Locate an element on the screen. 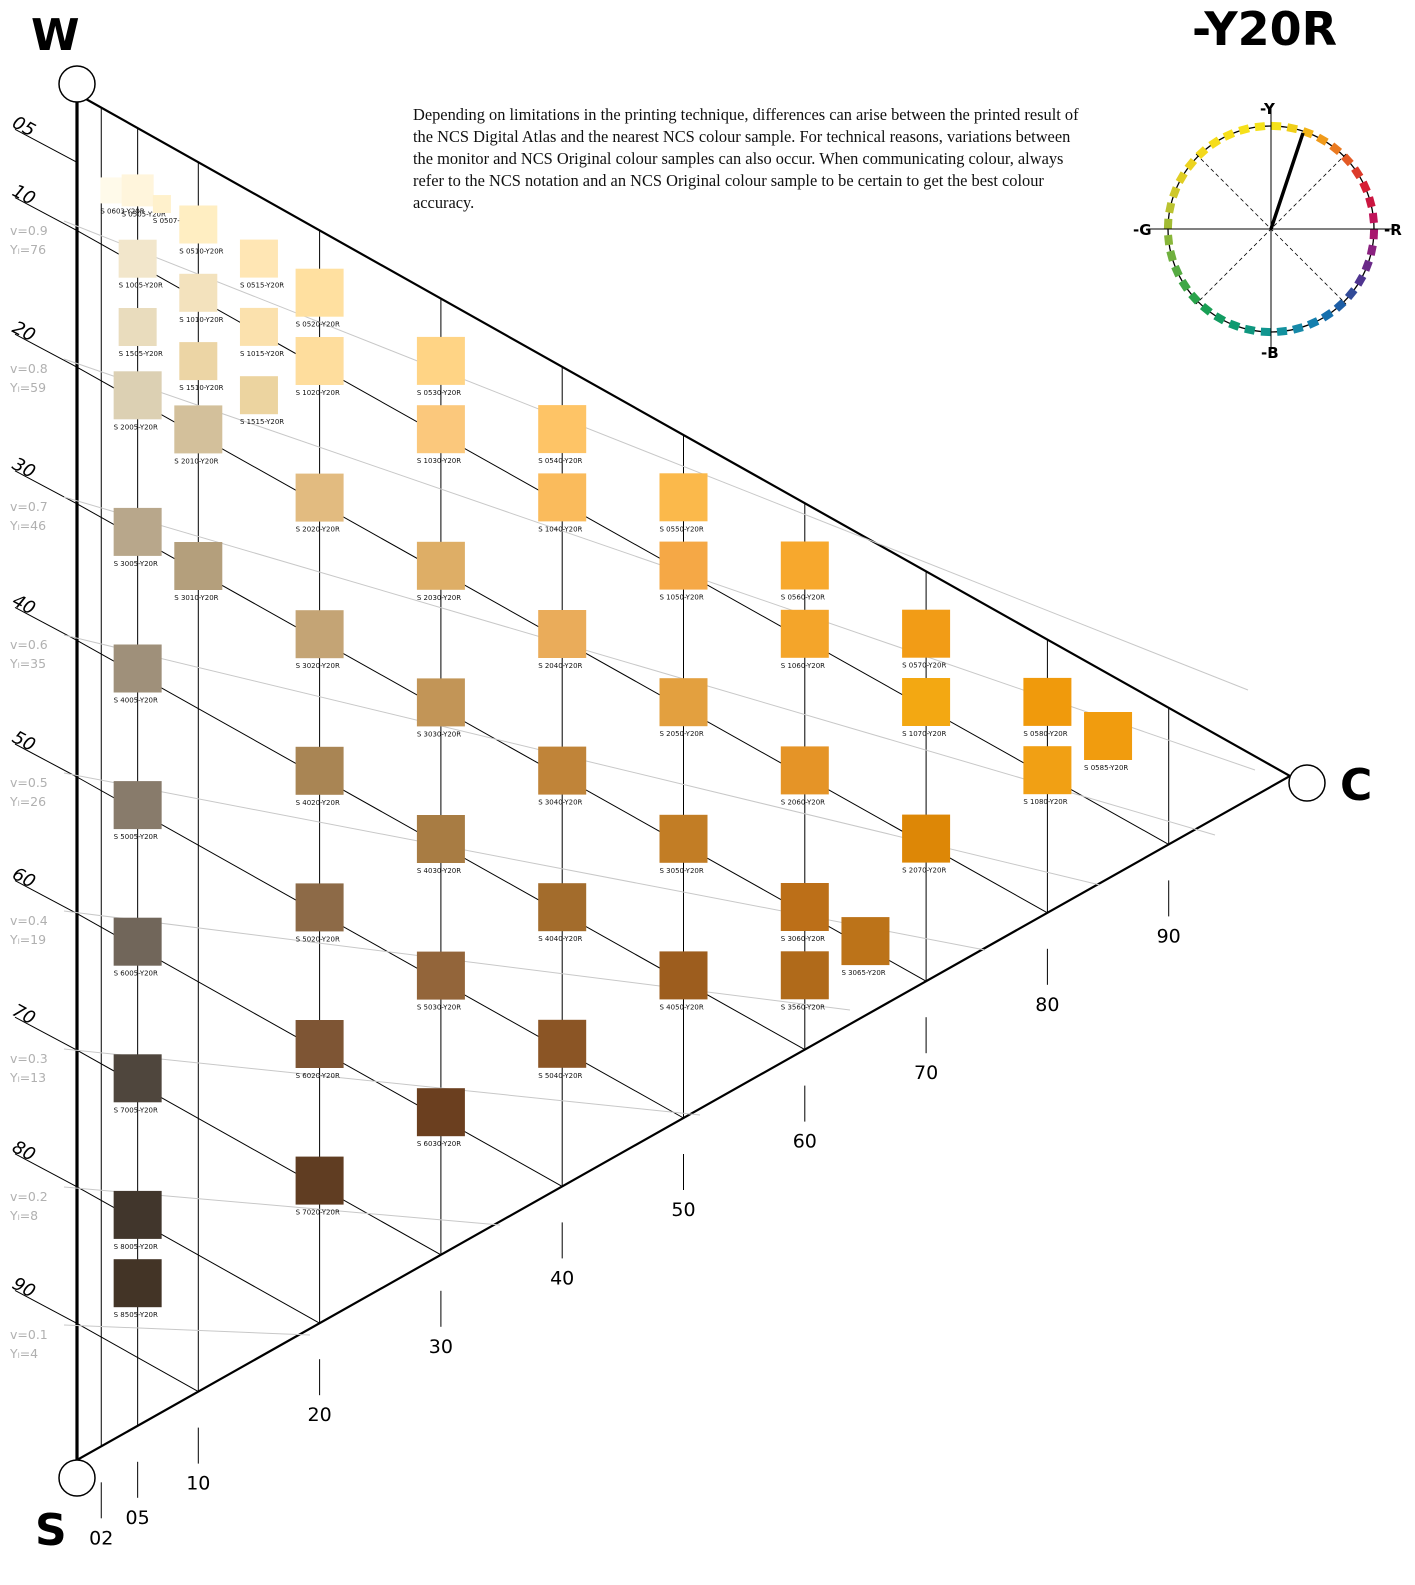 The height and width of the screenshot is (1585, 1415). colour-sample-label: S 1080-Y20R is located at coordinates (1045, 802).